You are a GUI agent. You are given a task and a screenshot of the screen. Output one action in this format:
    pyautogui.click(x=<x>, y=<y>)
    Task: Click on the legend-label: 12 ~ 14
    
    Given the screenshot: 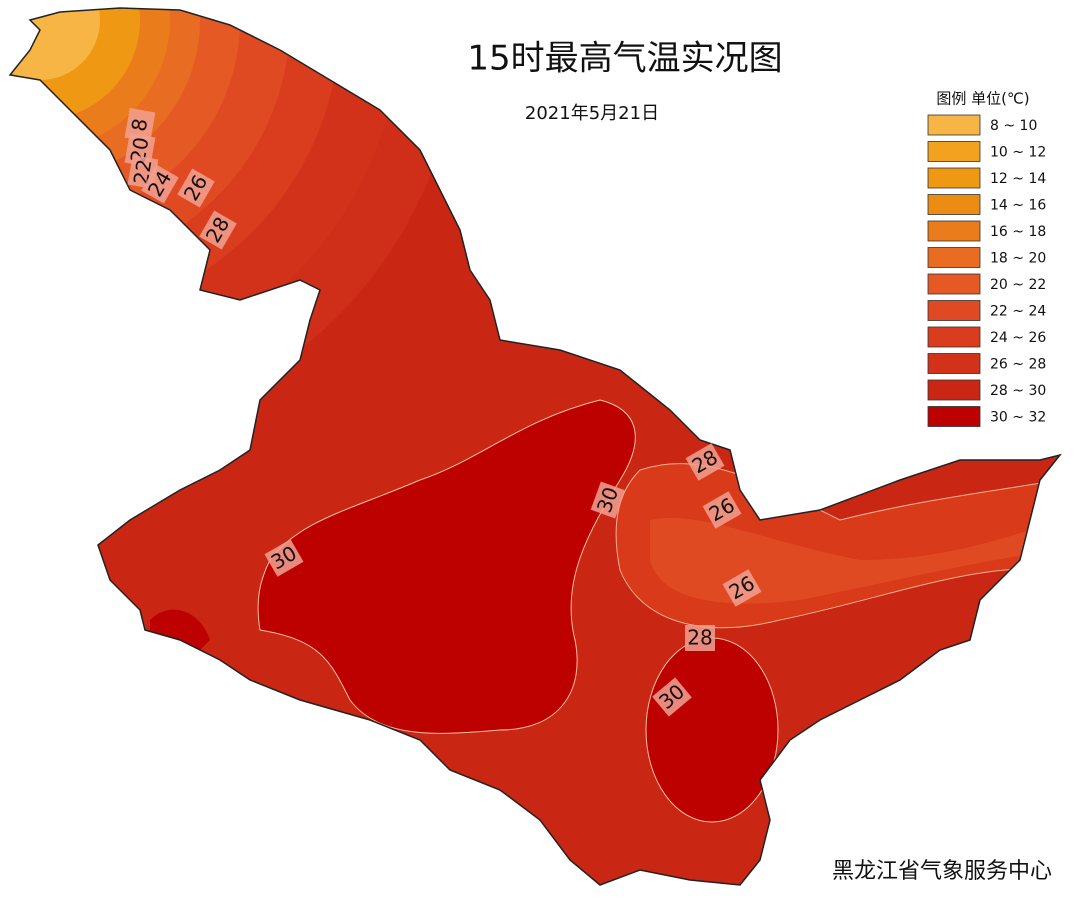 What is the action you would take?
    pyautogui.click(x=1018, y=179)
    